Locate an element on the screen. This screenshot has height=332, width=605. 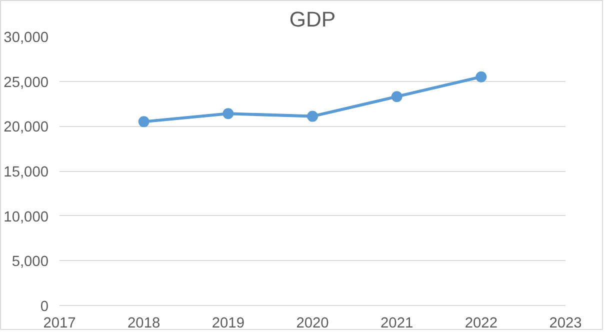
x-tick-label: 2020 is located at coordinates (312, 324).